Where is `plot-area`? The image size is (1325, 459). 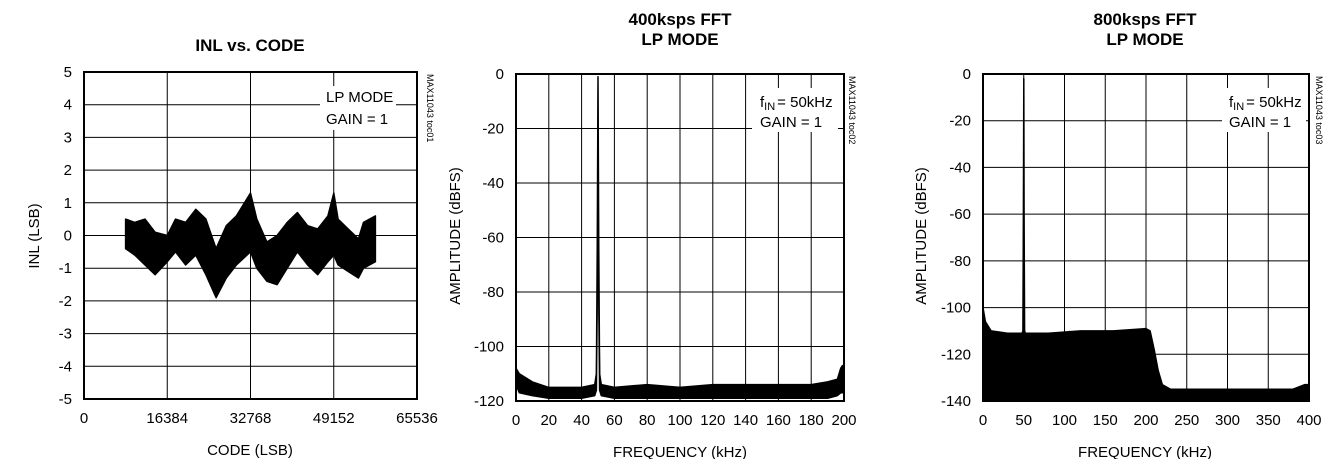 plot-area is located at coordinates (250, 245).